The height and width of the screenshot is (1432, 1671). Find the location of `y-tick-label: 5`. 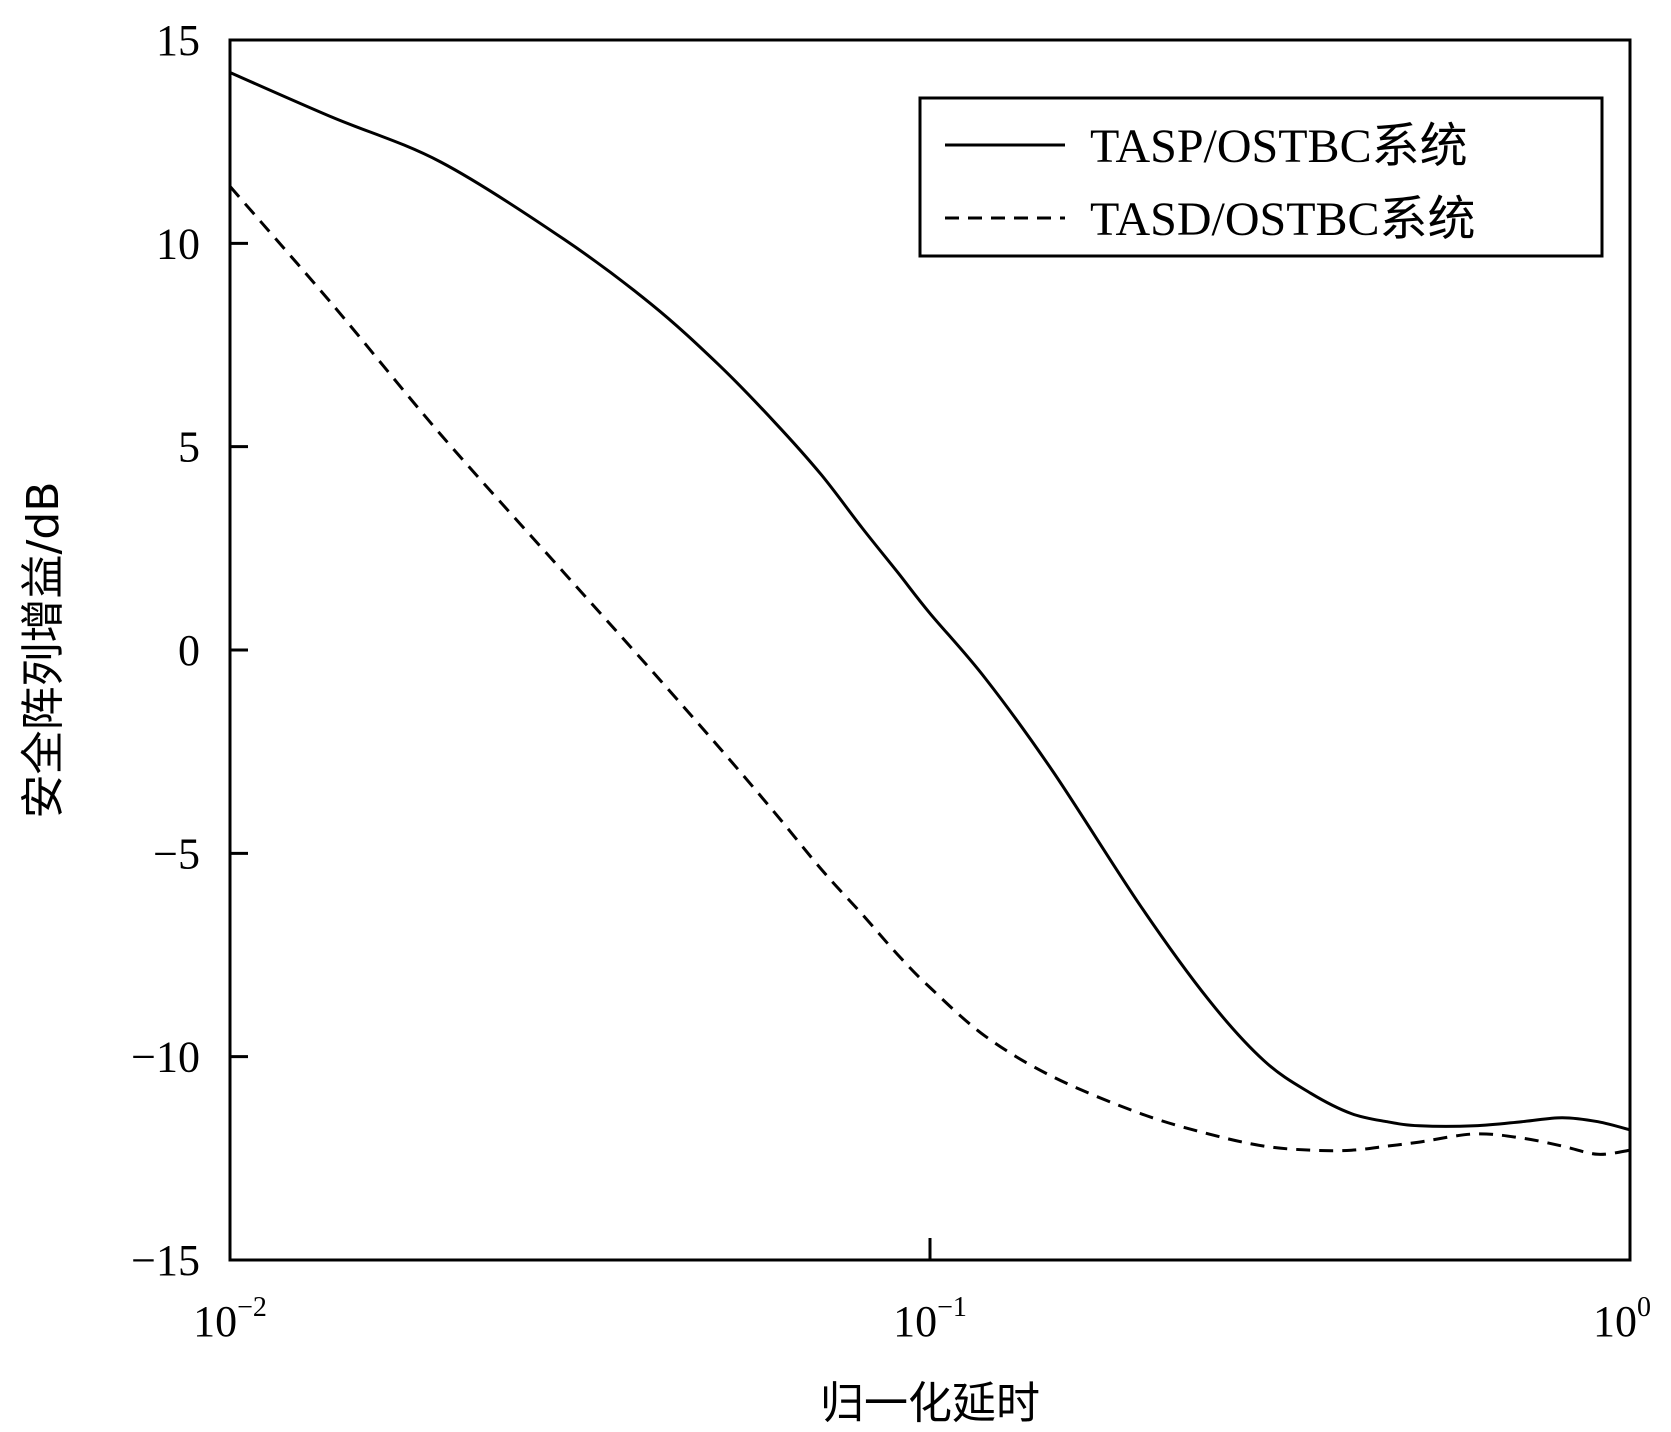

y-tick-label: 5 is located at coordinates (189, 447).